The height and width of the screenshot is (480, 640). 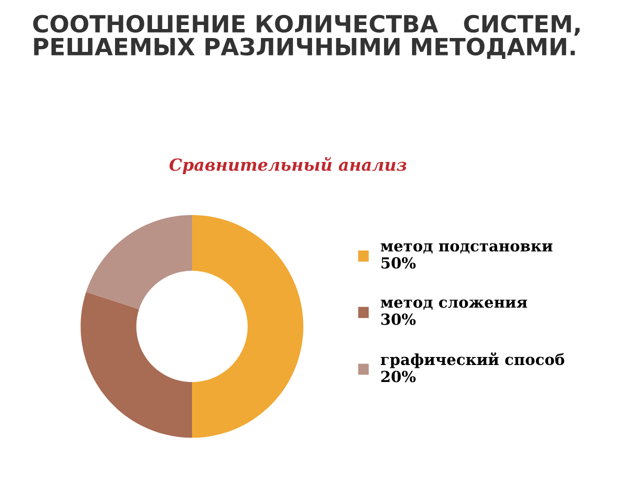 What do you see at coordinates (466, 248) in the screenshot?
I see `legend-label: метод подстановки` at bounding box center [466, 248].